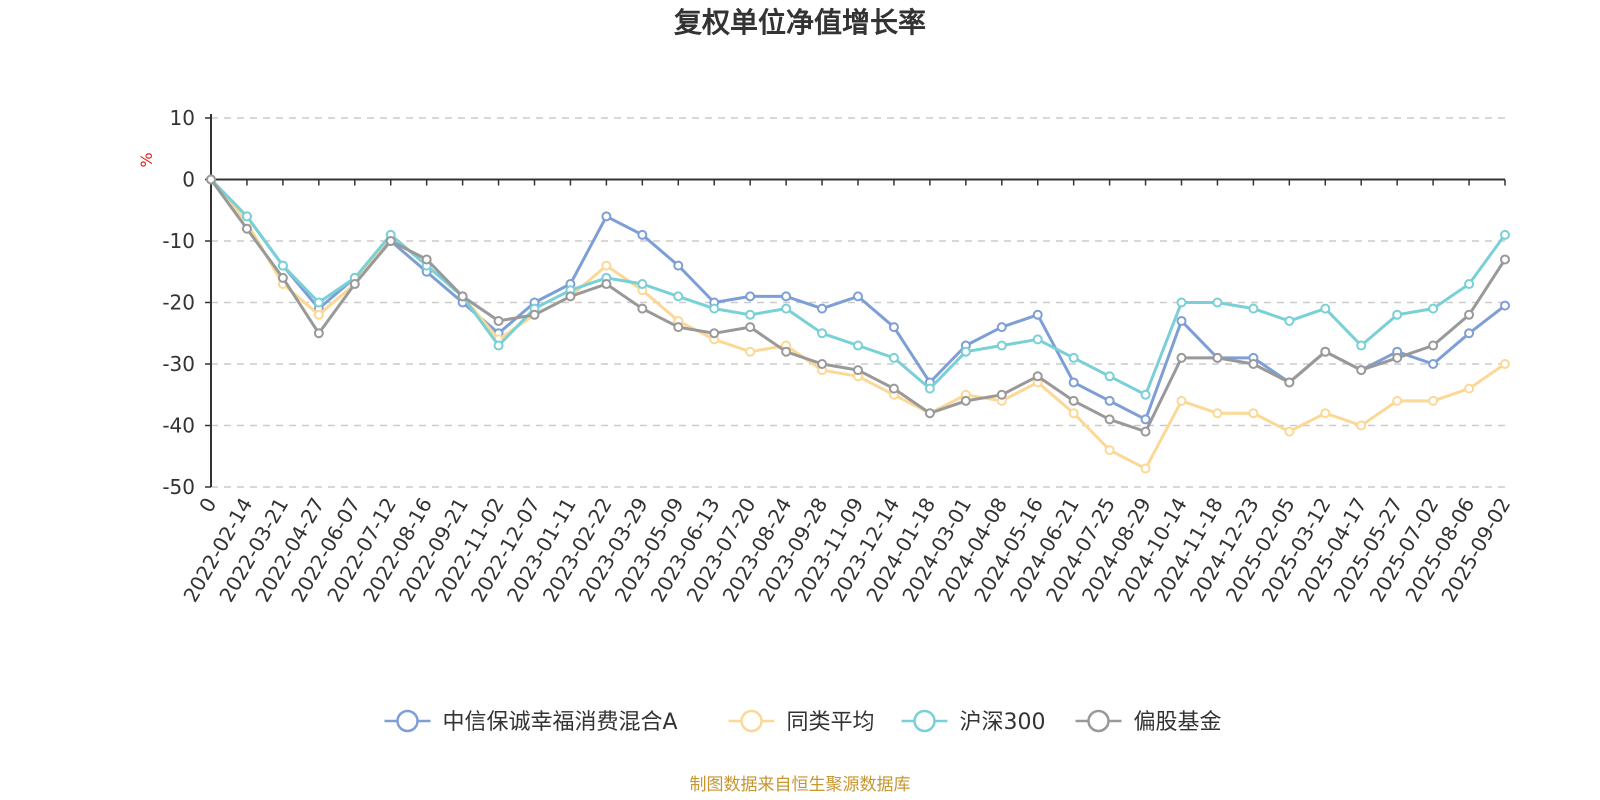 This screenshot has width=1600, height=800. What do you see at coordinates (178, 241) in the screenshot?
I see `y-tick-label: -10` at bounding box center [178, 241].